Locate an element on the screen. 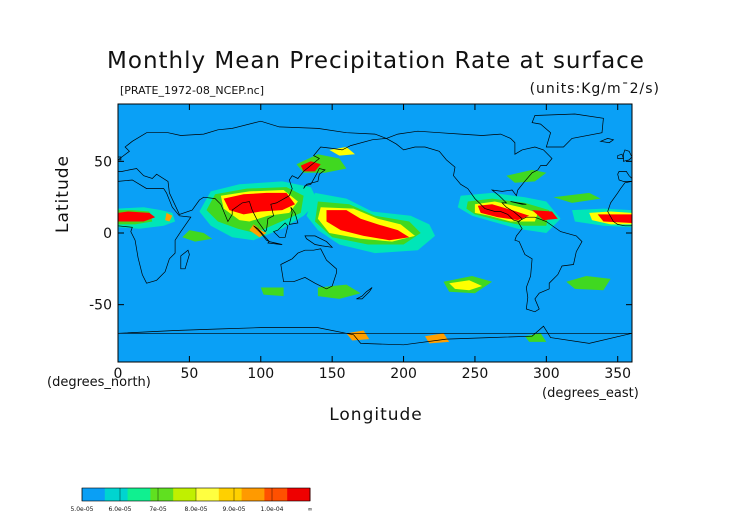 The height and width of the screenshot is (532, 752). file-label: [PRATE_1972-08_NCEP.nc] is located at coordinates (192, 90).